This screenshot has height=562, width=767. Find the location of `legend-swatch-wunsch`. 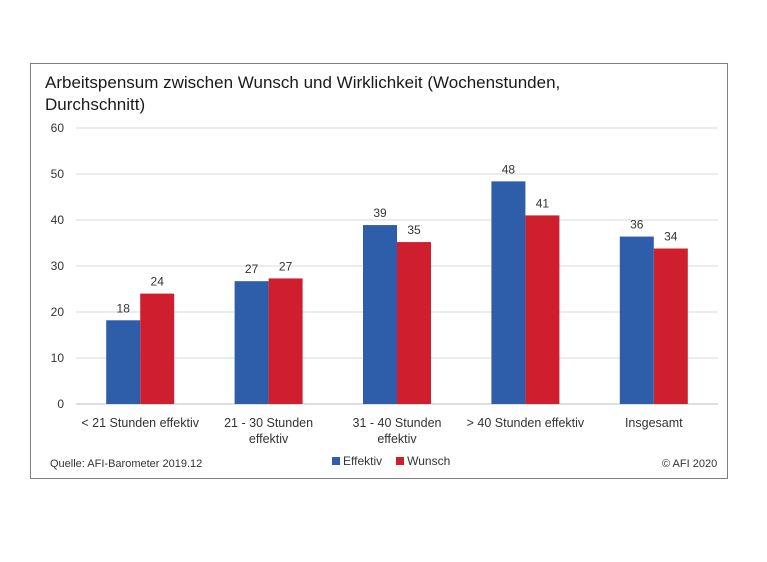

legend-swatch-wunsch is located at coordinates (400, 461).